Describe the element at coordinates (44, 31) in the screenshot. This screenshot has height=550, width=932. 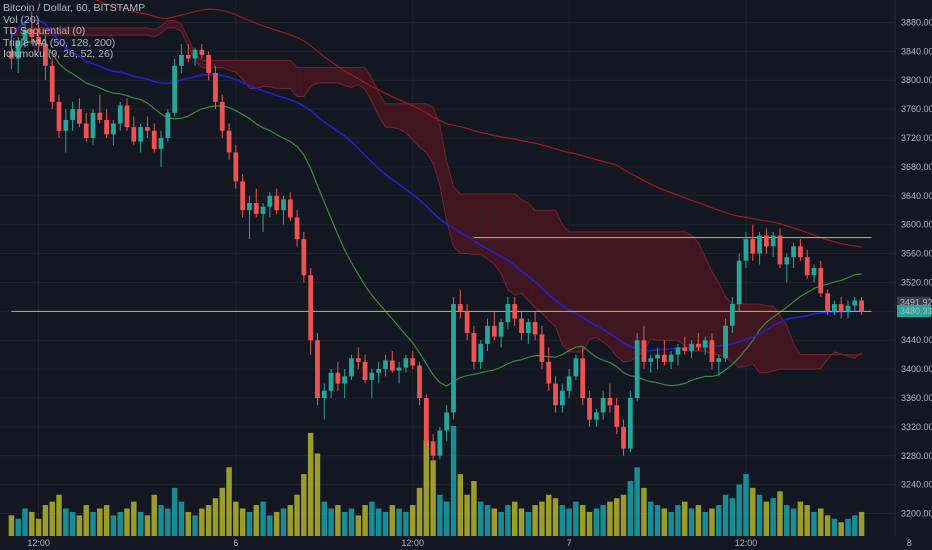
I see `legend-td-sequential: TD Sequential (0)` at that location.